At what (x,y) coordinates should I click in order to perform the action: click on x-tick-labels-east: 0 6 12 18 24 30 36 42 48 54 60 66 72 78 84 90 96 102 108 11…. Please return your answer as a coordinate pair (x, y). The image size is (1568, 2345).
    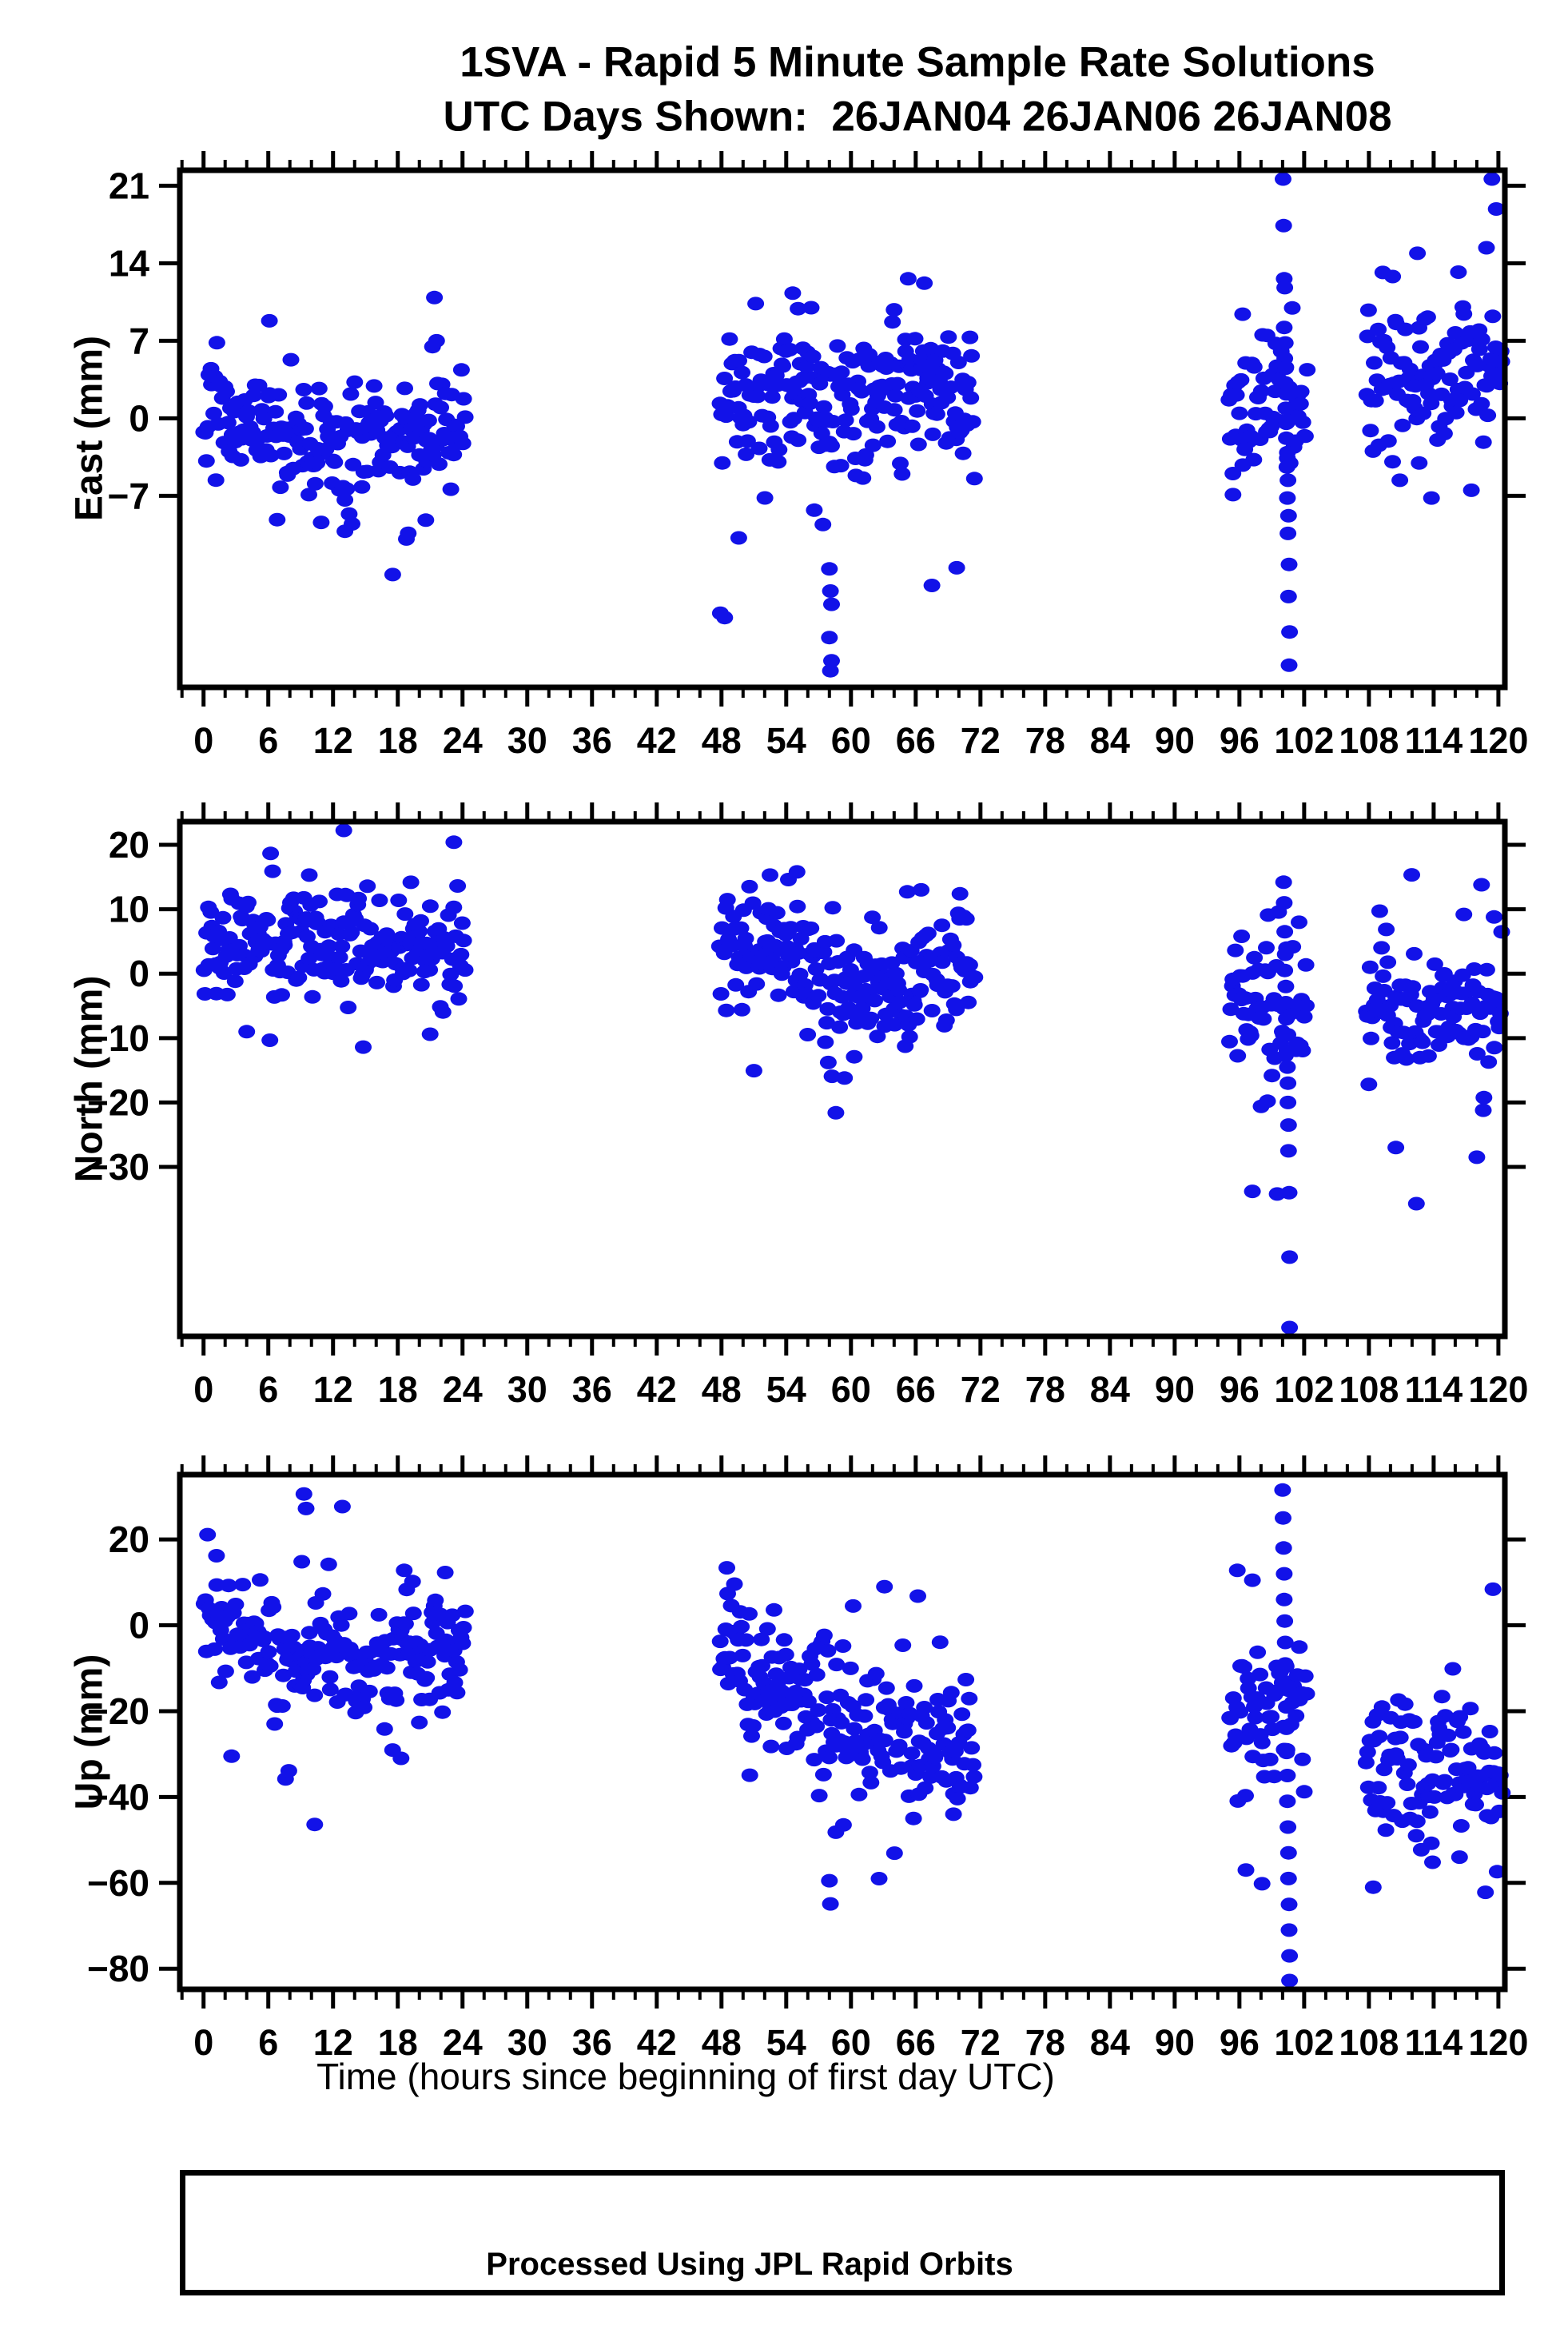
    Looking at the image, I should click on (861, 740).